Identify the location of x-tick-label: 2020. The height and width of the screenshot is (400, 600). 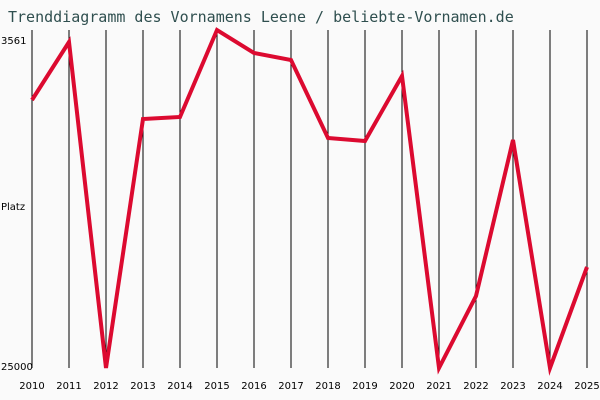
(402, 386).